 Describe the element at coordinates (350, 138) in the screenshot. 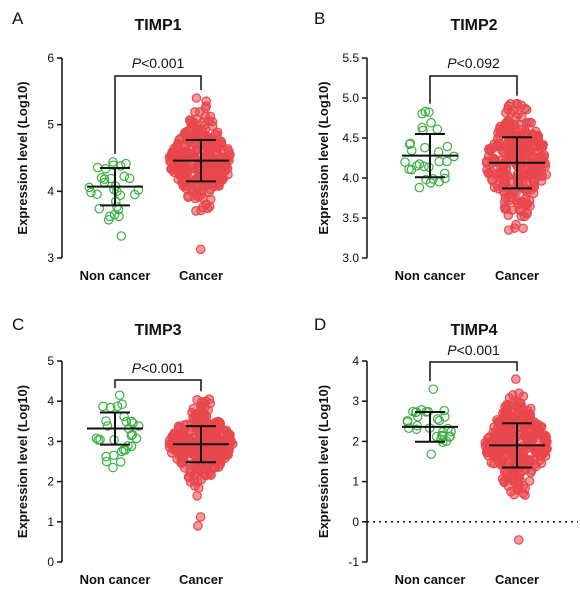

I see `y-tick-label: 4.5` at that location.